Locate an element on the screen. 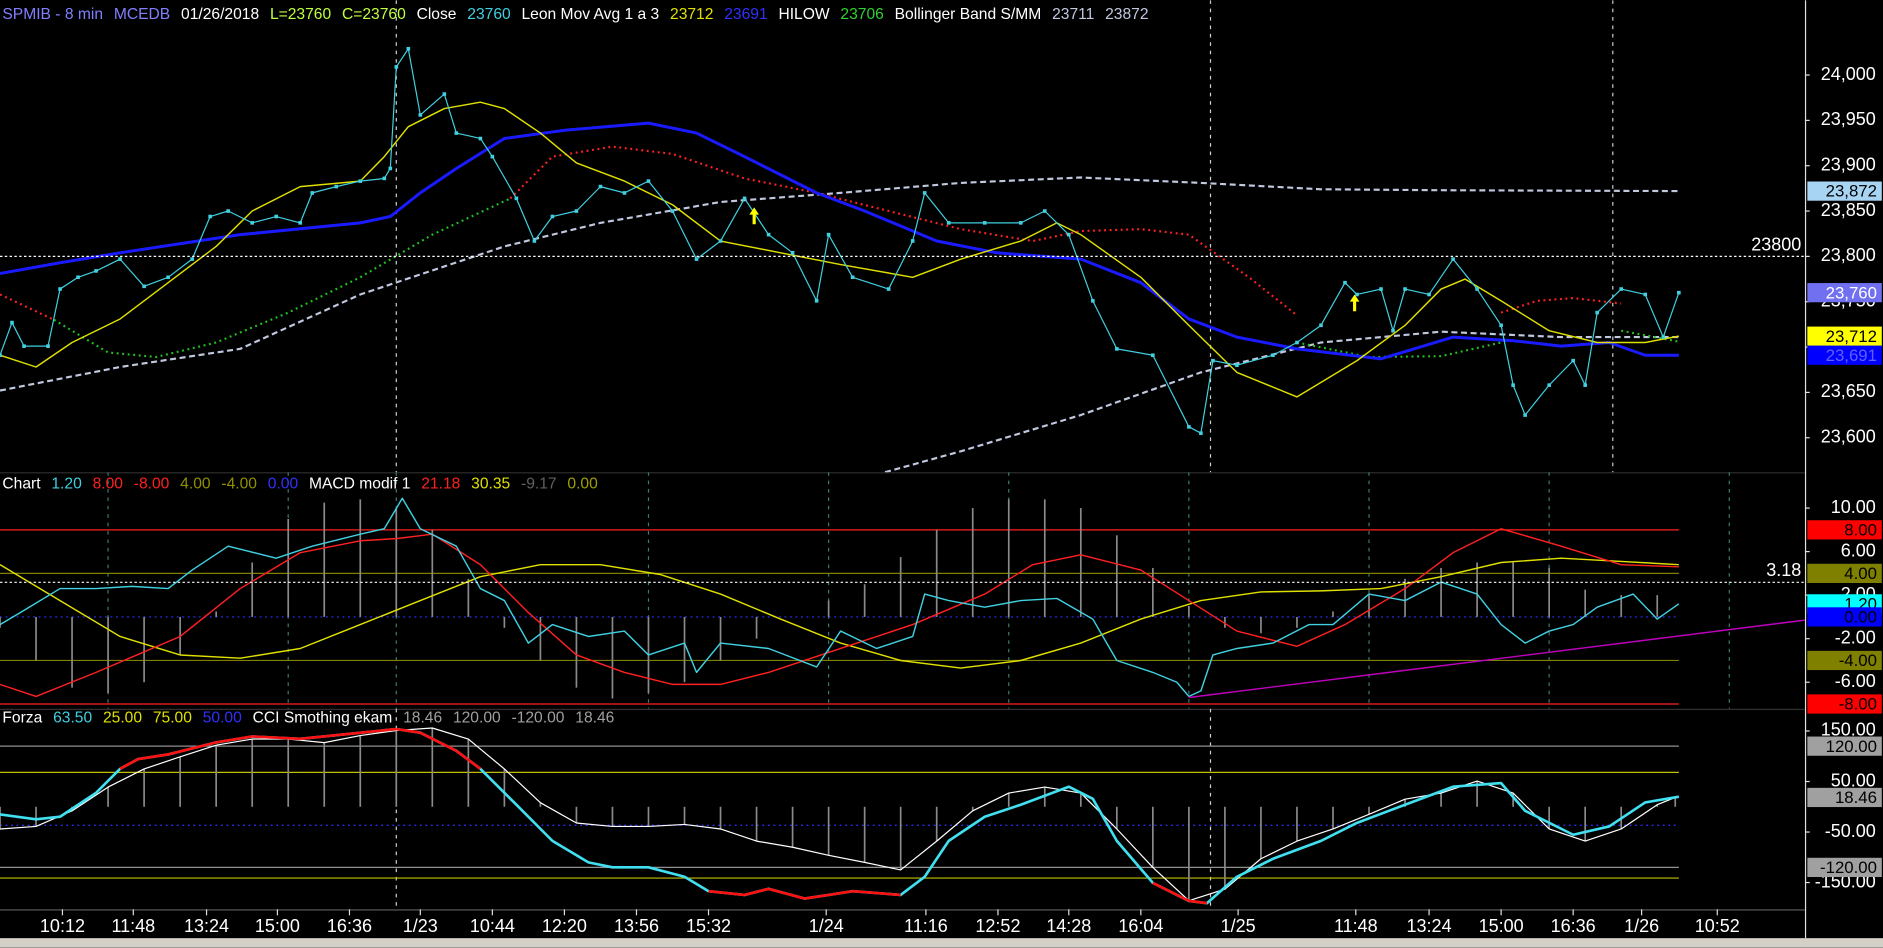 This screenshot has height=948, width=1883. x-tick-label: 1/24 is located at coordinates (826, 926).